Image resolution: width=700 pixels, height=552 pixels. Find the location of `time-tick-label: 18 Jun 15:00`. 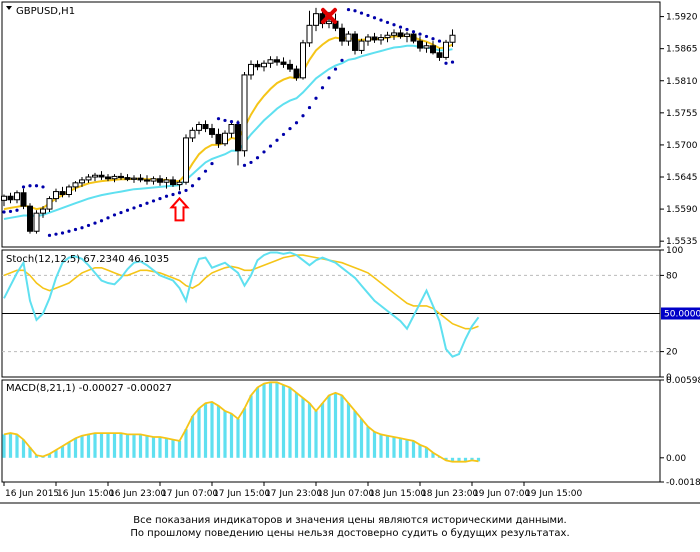

time-tick-label: 18 Jun 15:00 is located at coordinates (397, 494).